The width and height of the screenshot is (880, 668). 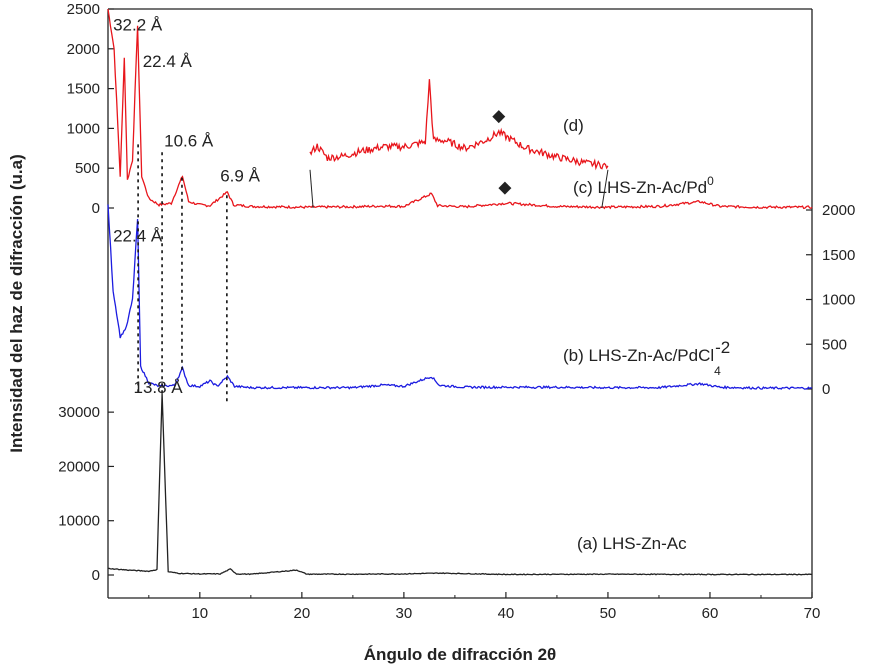 I want to click on series-label: (c) LHS-Zn-Ac/Pd0, so click(x=643, y=185).